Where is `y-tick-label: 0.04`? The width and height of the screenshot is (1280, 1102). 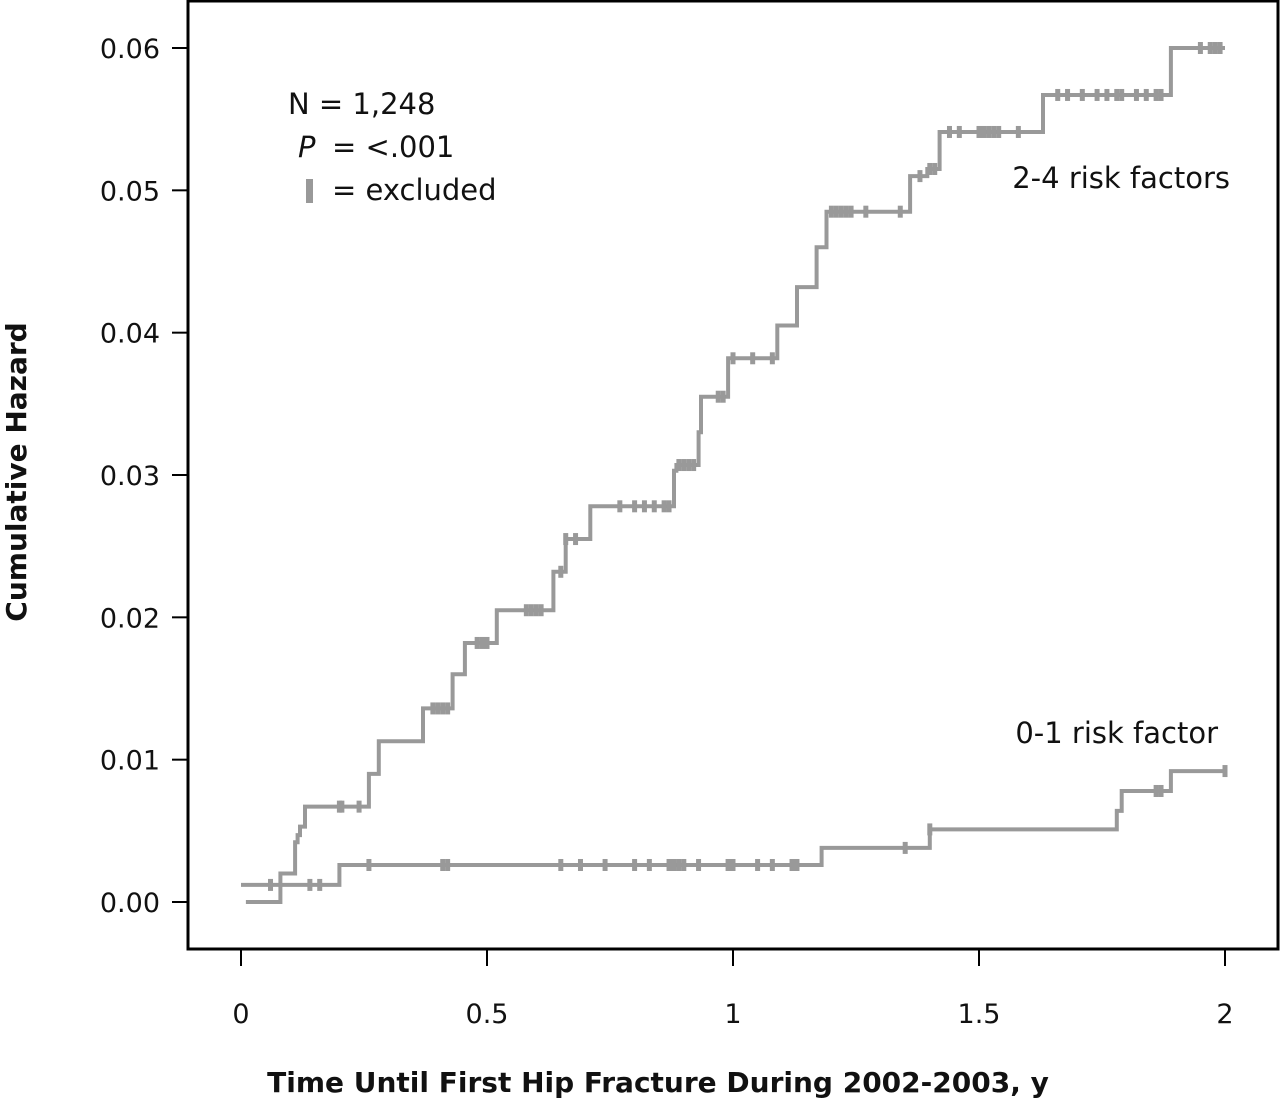 y-tick-label: 0.04 is located at coordinates (130, 334).